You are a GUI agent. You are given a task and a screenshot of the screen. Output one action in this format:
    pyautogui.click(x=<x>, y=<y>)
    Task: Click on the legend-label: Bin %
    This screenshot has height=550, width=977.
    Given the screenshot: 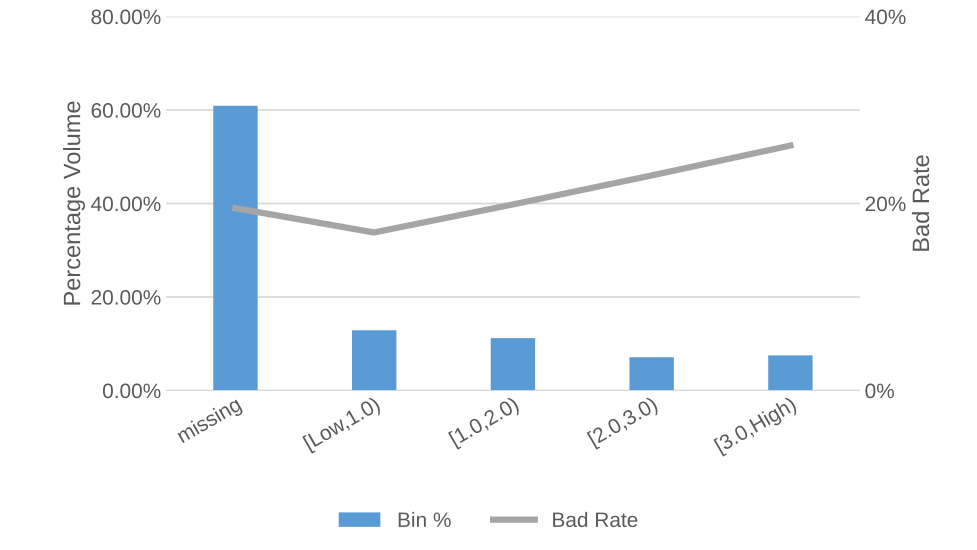 What is the action you would take?
    pyautogui.click(x=424, y=520)
    